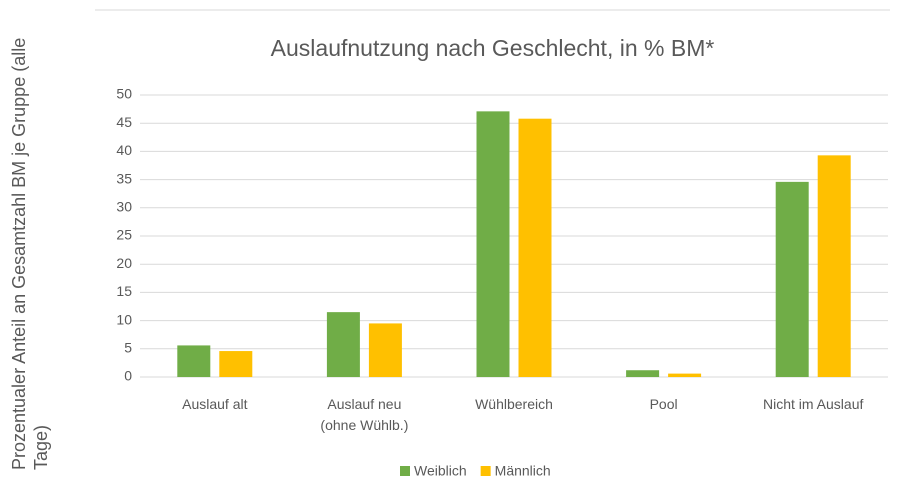 This screenshot has width=901, height=499. Describe the element at coordinates (215, 404) in the screenshot. I see `x-tick-label: Auslauf alt` at that location.